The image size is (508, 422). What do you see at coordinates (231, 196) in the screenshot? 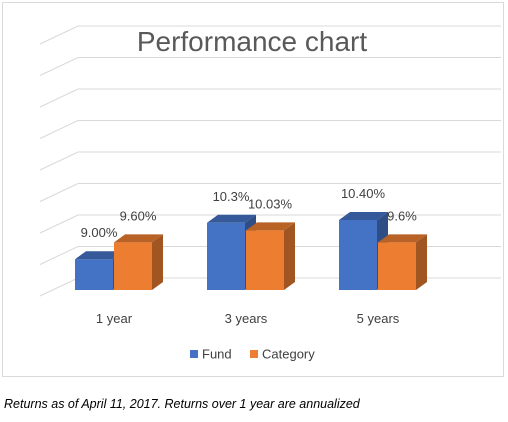
I see `data-label: 10.3%` at bounding box center [231, 196].